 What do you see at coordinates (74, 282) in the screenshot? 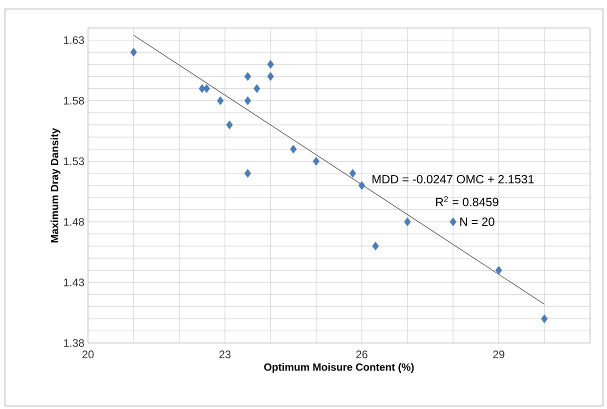
I see `y-tick-label: 1.43` at bounding box center [74, 282].